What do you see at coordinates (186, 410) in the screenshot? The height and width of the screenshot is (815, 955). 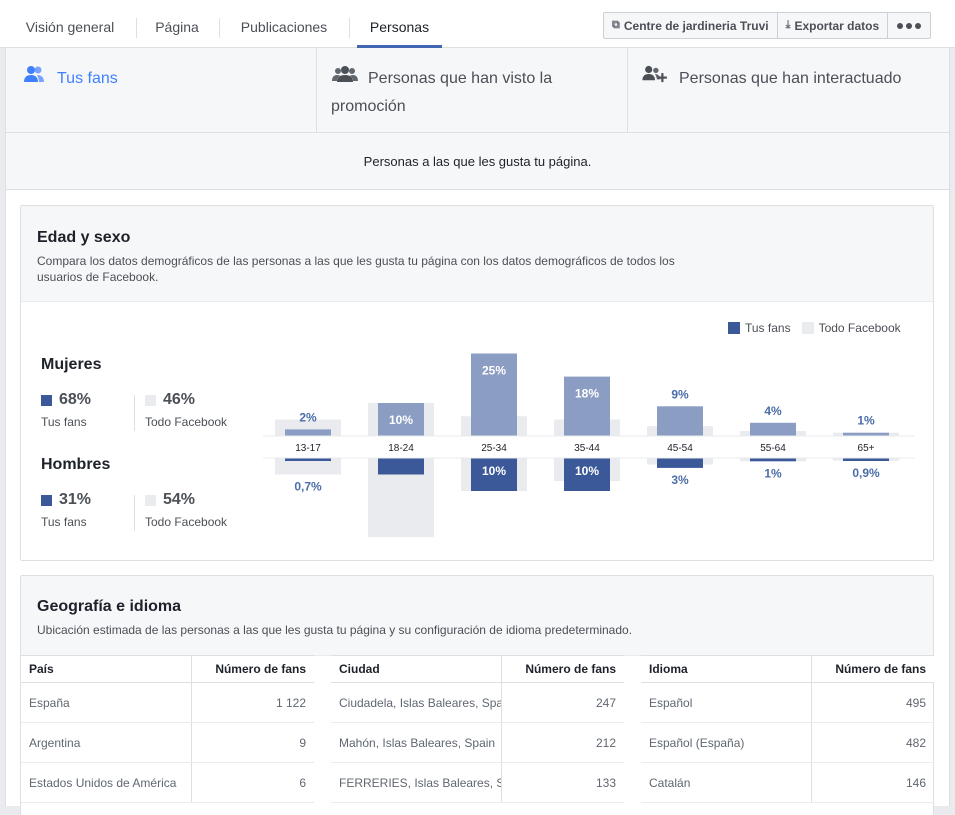 I see `women-all-stat: 46% Todo Facebook` at bounding box center [186, 410].